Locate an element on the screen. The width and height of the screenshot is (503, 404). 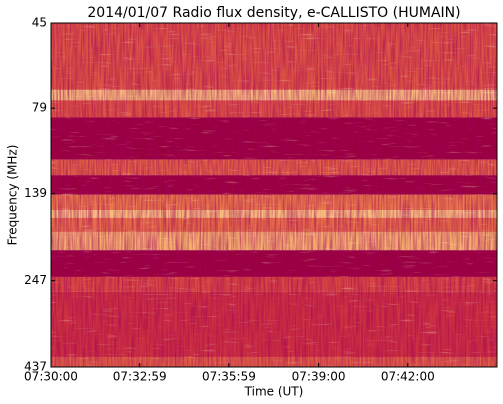
y-tick-label: 247 is located at coordinates (35, 280).